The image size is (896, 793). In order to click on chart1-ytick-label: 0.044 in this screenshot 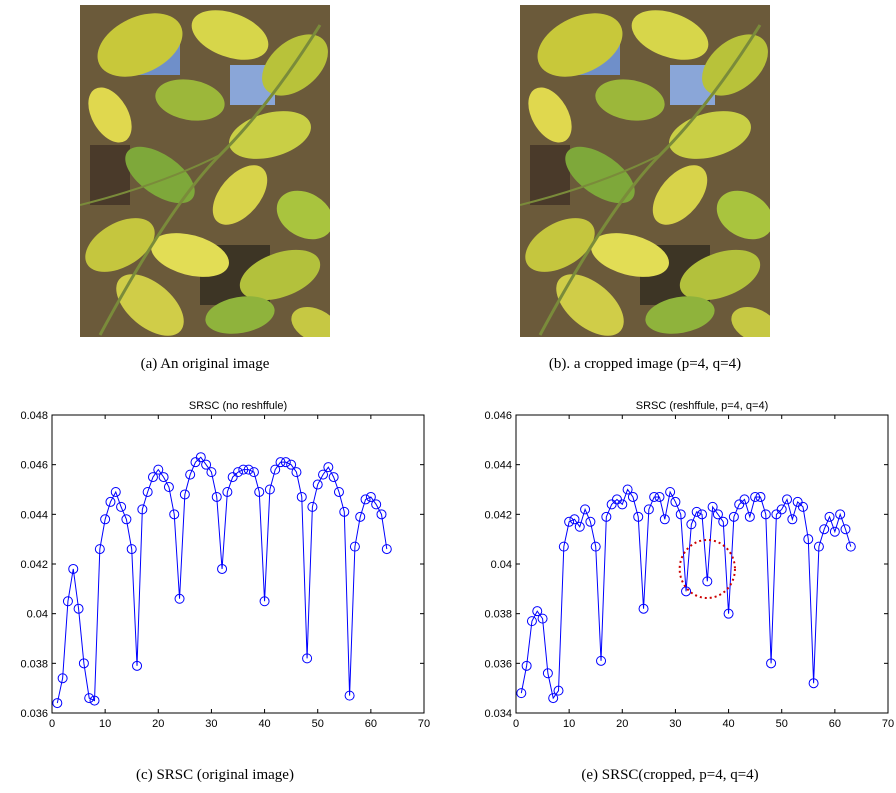, I will do `click(34, 515)`.